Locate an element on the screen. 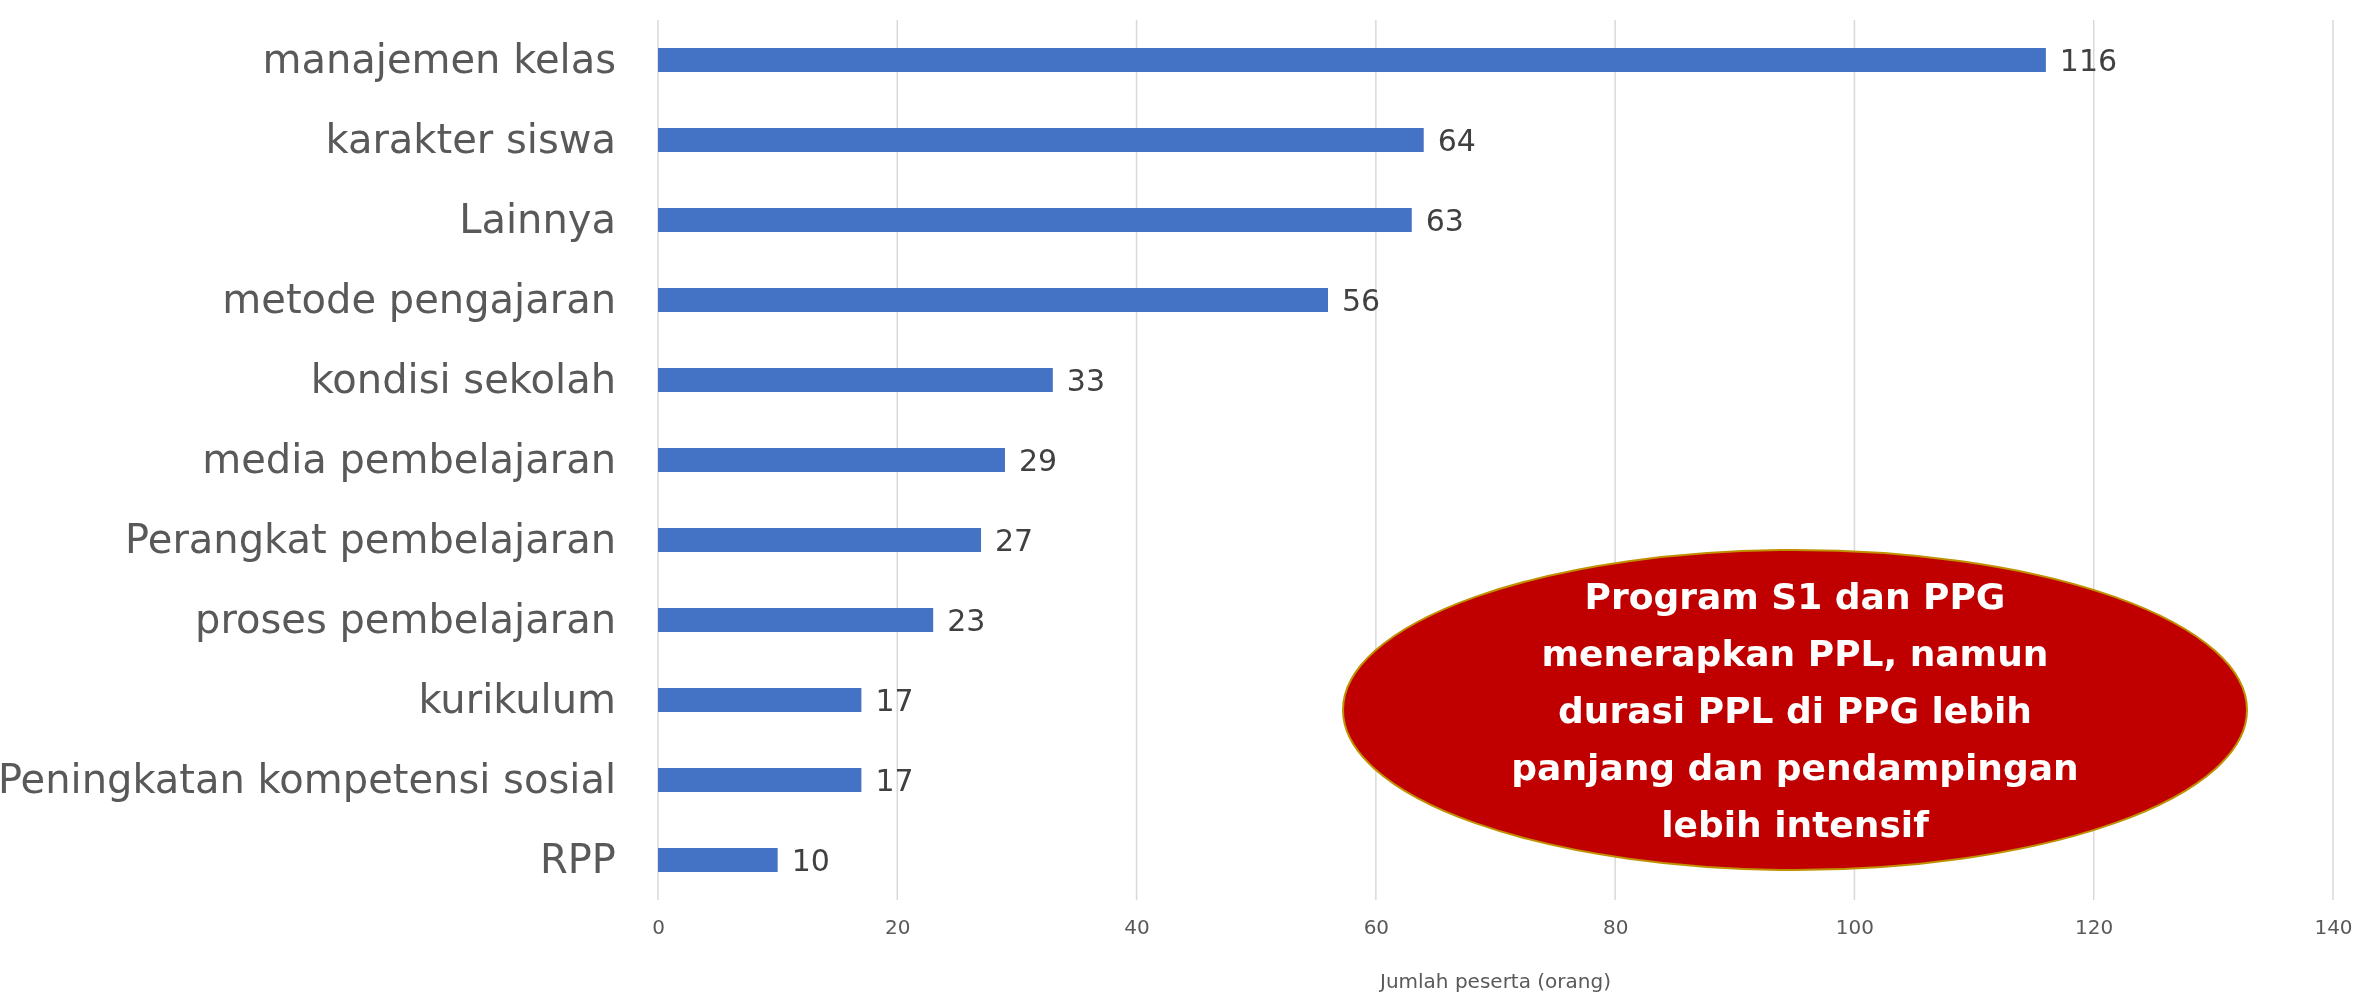 Image resolution: width=2379 pixels, height=999 pixels. x-tick-label: 100 is located at coordinates (1855, 927).